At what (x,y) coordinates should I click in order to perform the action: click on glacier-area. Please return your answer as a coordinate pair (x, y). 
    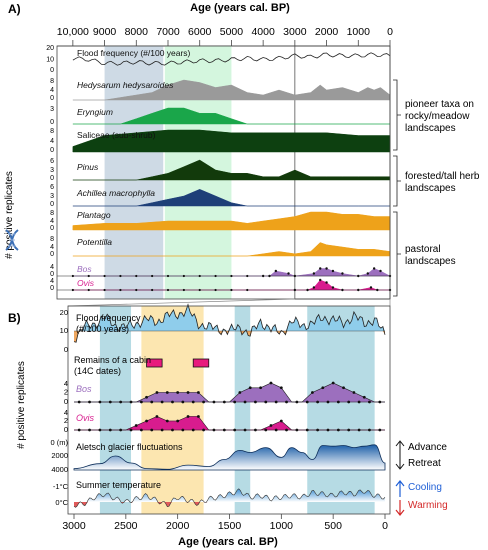
    Looking at the image, I should click on (229, 457).